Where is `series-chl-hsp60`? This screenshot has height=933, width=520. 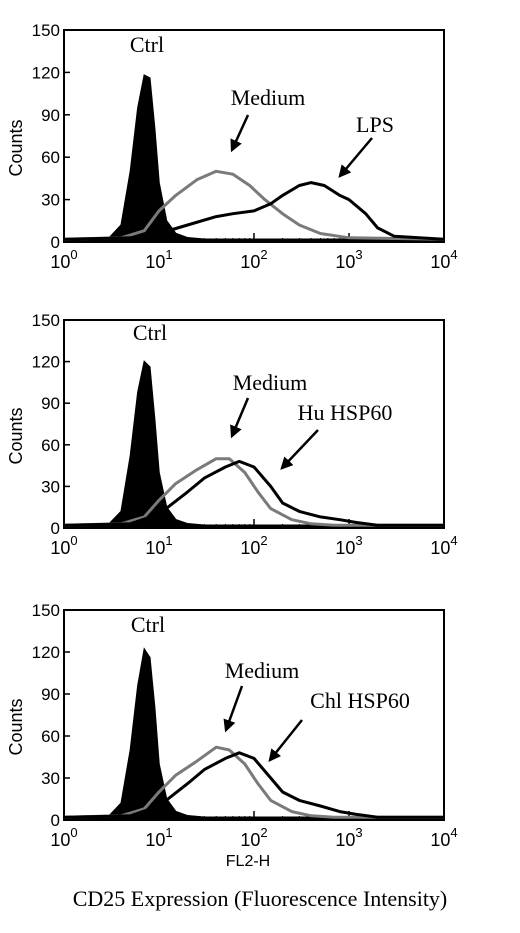
series-chl-hsp60 is located at coordinates (253, 785).